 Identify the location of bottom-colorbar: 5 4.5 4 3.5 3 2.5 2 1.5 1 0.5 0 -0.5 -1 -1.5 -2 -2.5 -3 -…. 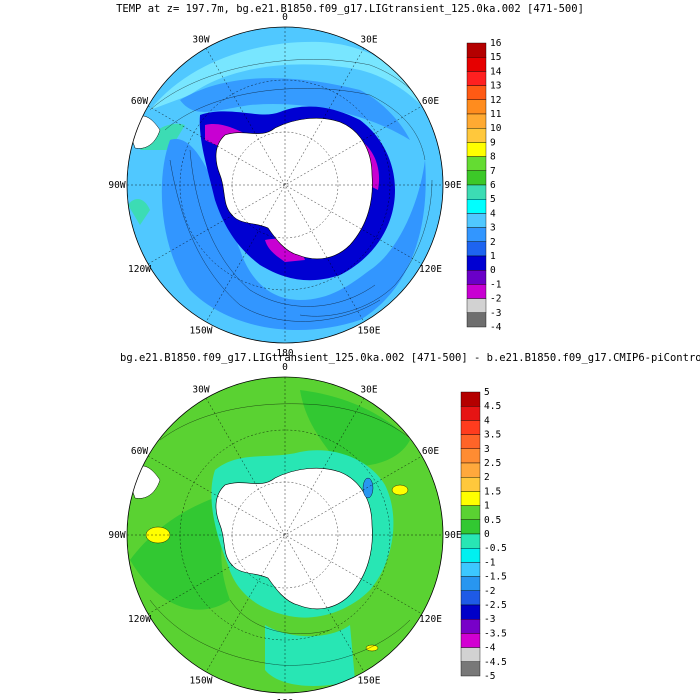
(483, 534).